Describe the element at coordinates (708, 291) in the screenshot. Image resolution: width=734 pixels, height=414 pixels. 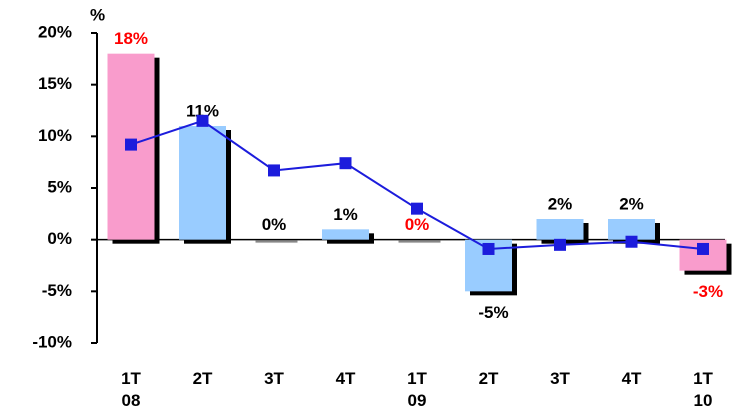
I see `value-label: -3%` at that location.